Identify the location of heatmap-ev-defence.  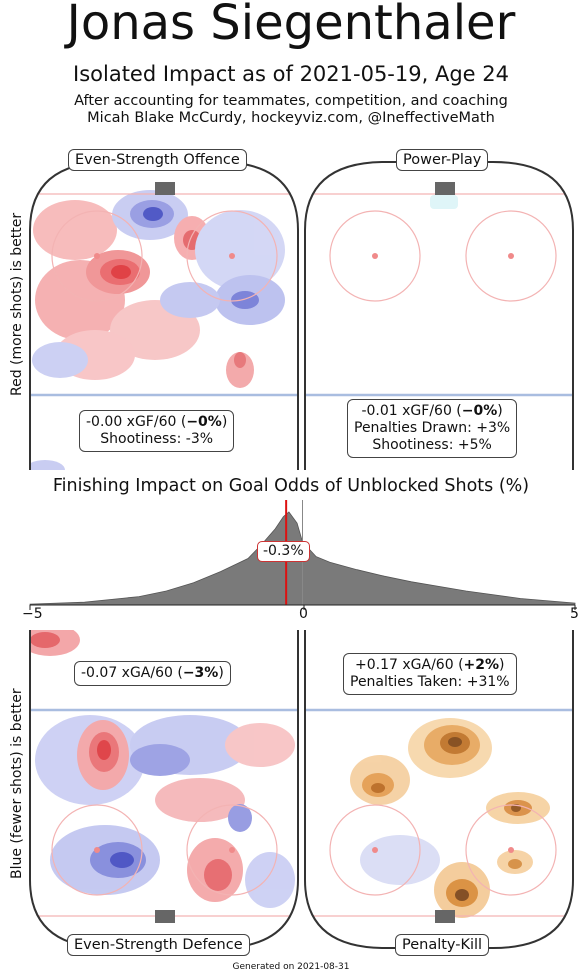
(162, 769).